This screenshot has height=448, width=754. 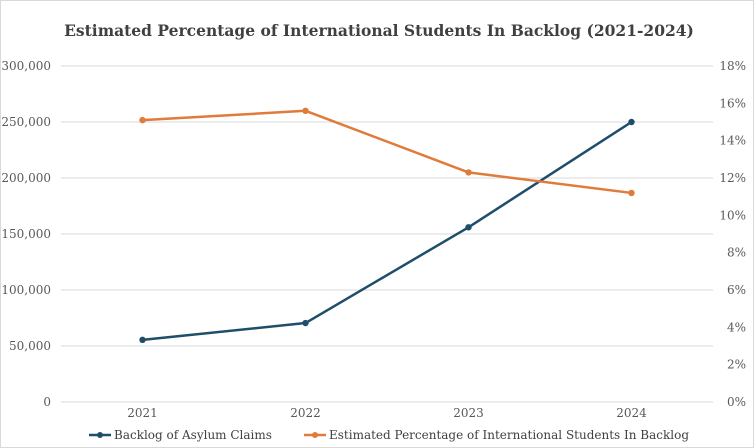 I want to click on left-axis-tick-label: 150,000, so click(x=26, y=234).